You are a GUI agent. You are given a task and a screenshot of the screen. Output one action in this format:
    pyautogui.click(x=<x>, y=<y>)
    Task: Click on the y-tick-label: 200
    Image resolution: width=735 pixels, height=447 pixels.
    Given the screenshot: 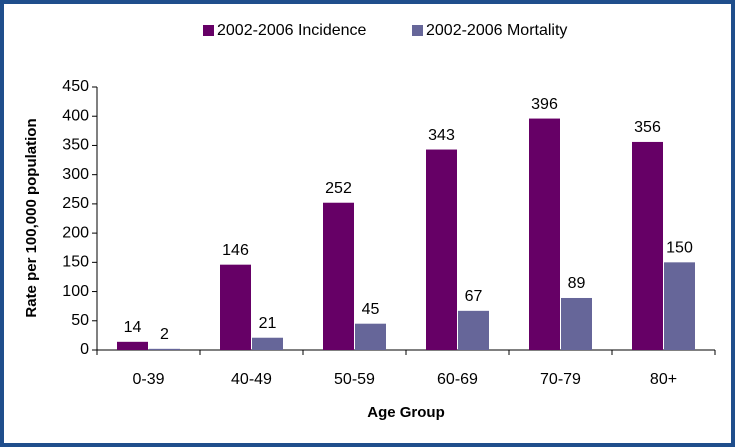 What is the action you would take?
    pyautogui.click(x=75, y=232)
    